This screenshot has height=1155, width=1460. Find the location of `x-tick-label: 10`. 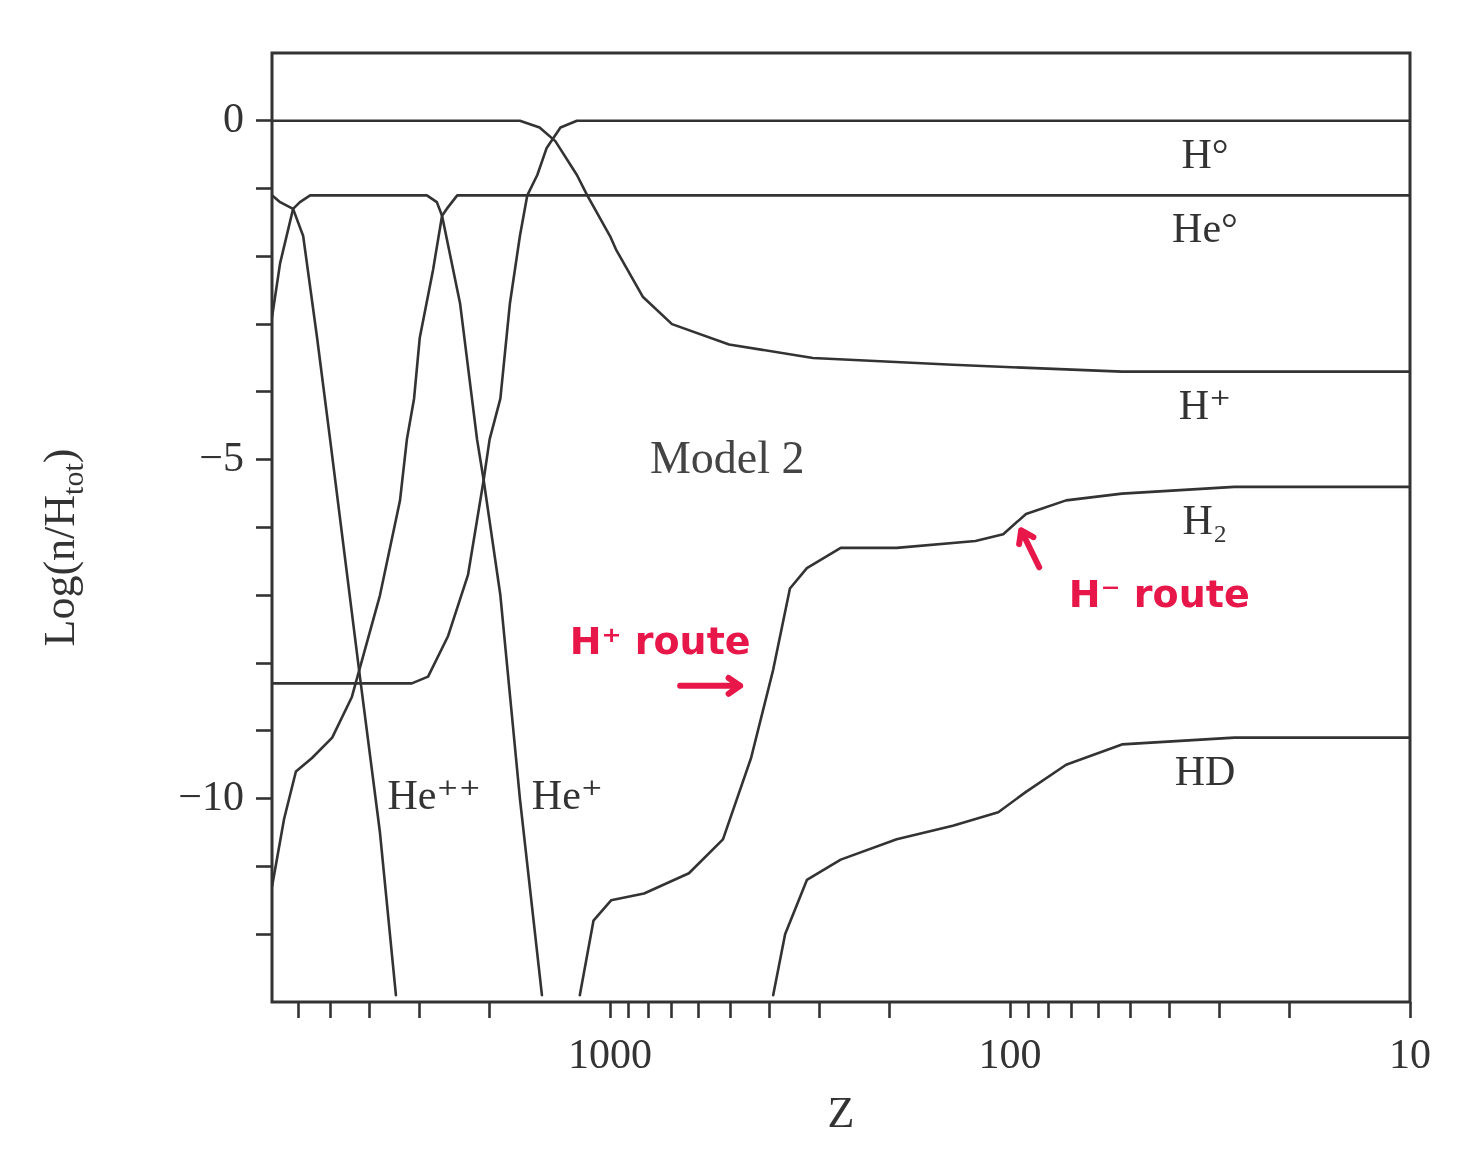

x-tick-label: 10 is located at coordinates (1410, 1054).